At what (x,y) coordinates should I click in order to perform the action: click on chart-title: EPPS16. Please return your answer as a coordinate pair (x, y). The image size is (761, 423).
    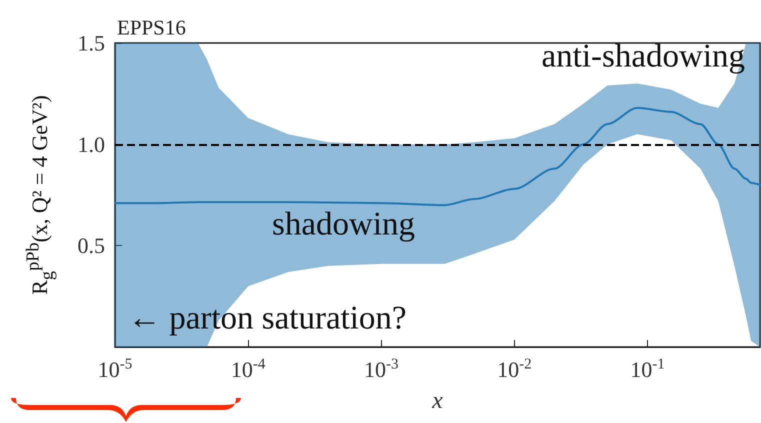
    Looking at the image, I should click on (151, 28).